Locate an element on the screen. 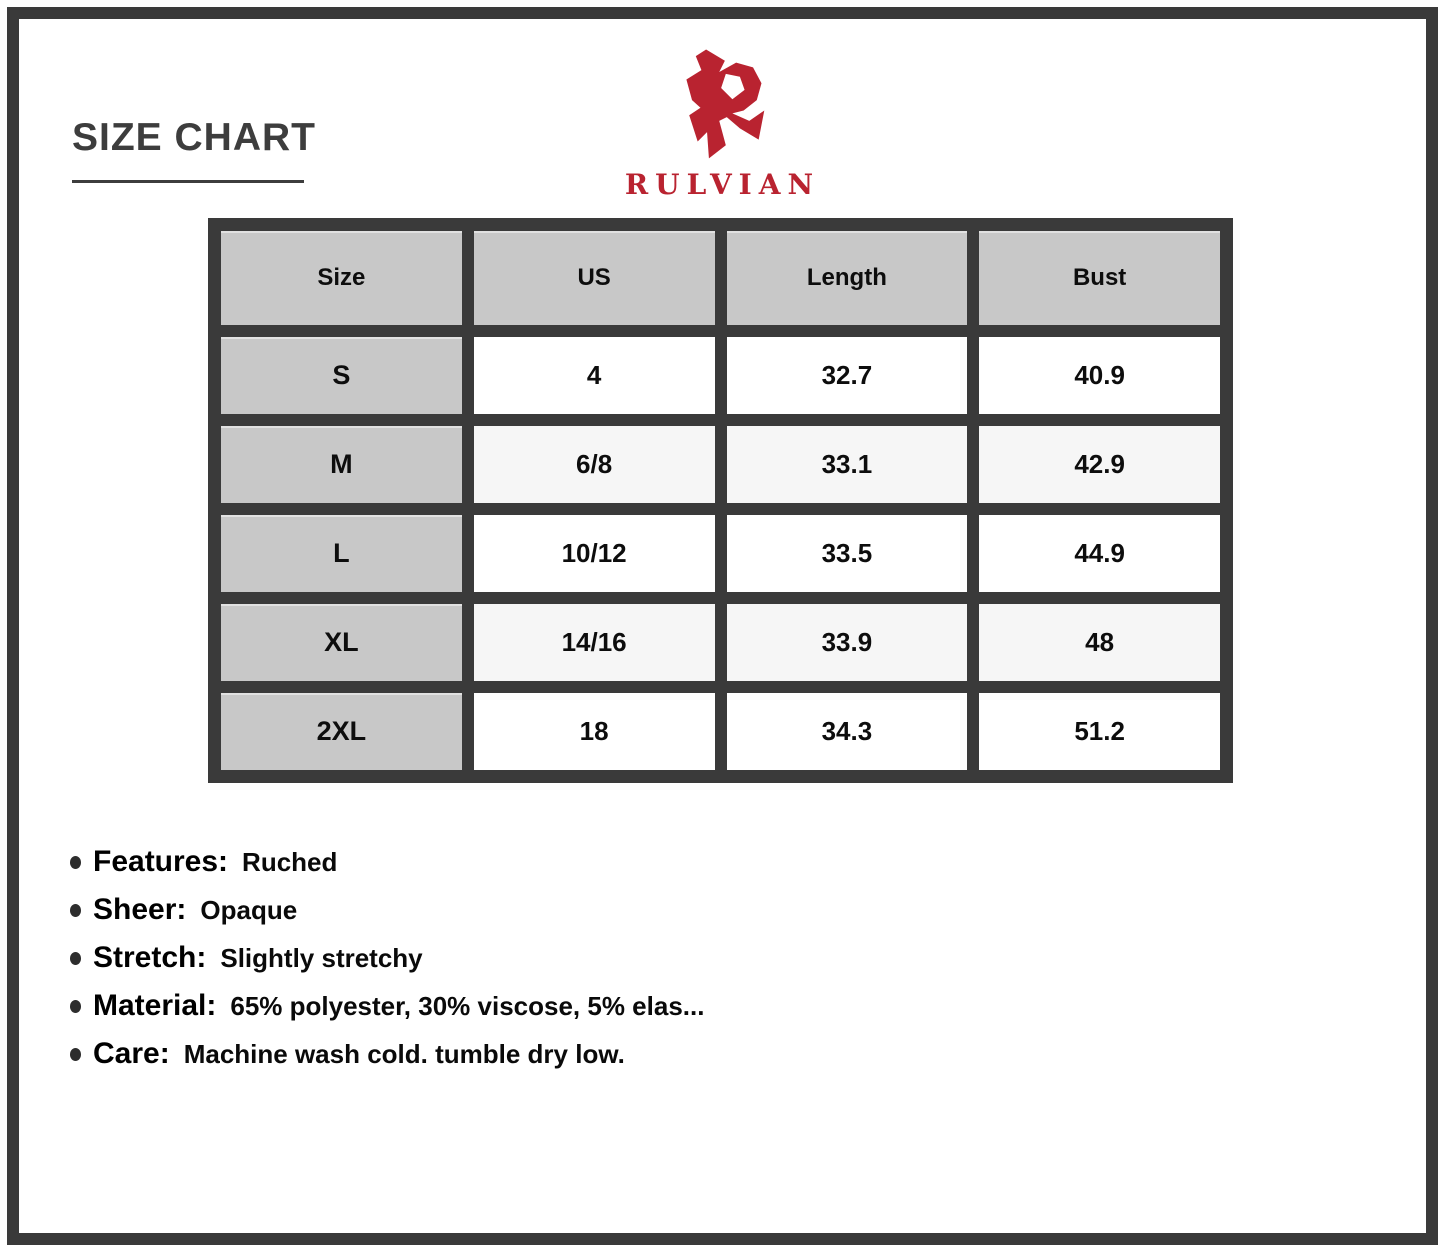 This screenshot has height=1252, width=1445. table-cell-bust-xl: 48 is located at coordinates (1099, 642).